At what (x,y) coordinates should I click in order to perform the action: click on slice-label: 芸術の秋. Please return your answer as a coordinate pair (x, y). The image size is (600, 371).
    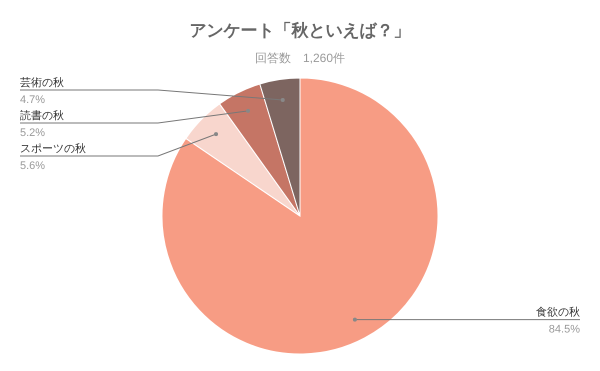
    Looking at the image, I should click on (42, 82).